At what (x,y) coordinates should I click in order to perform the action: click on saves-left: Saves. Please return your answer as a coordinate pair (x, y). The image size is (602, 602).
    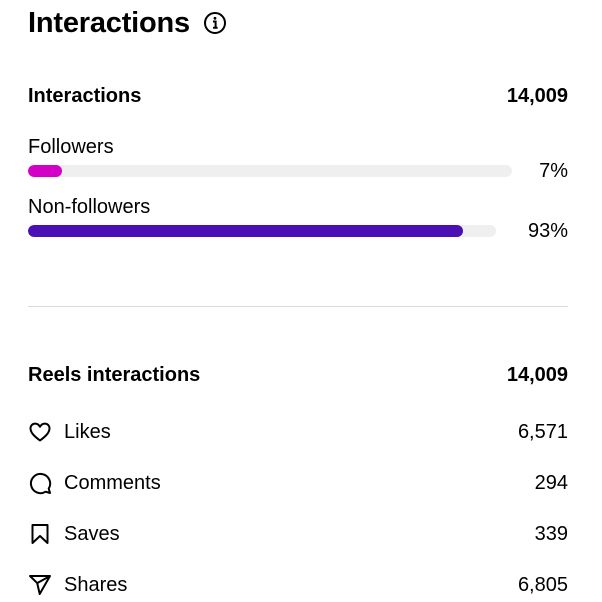
    Looking at the image, I should click on (74, 534).